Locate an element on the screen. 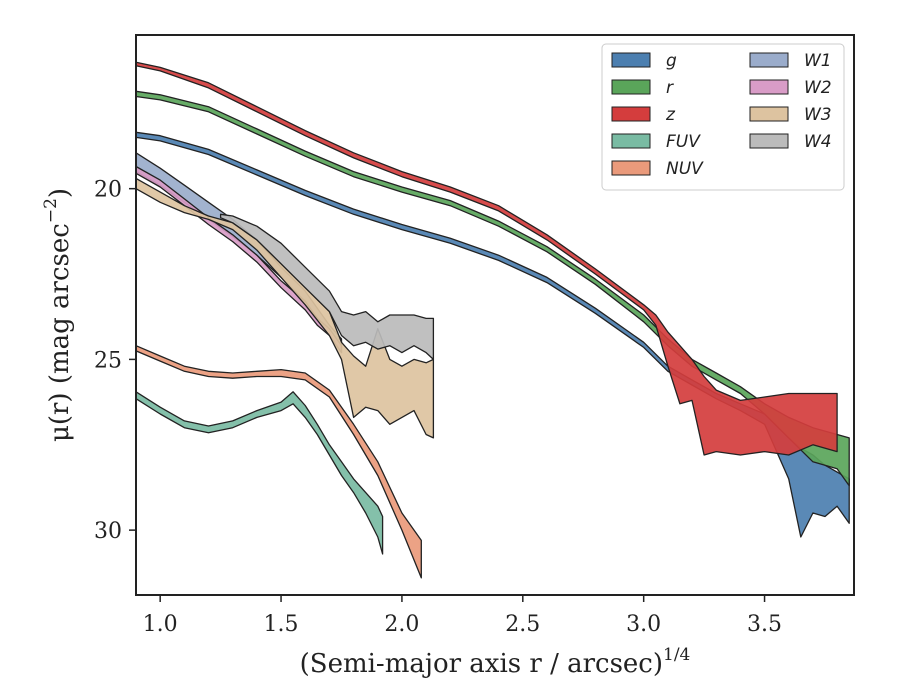 Image resolution: width=900 pixels, height=700 pixels. band-W1 is located at coordinates (239, 253).